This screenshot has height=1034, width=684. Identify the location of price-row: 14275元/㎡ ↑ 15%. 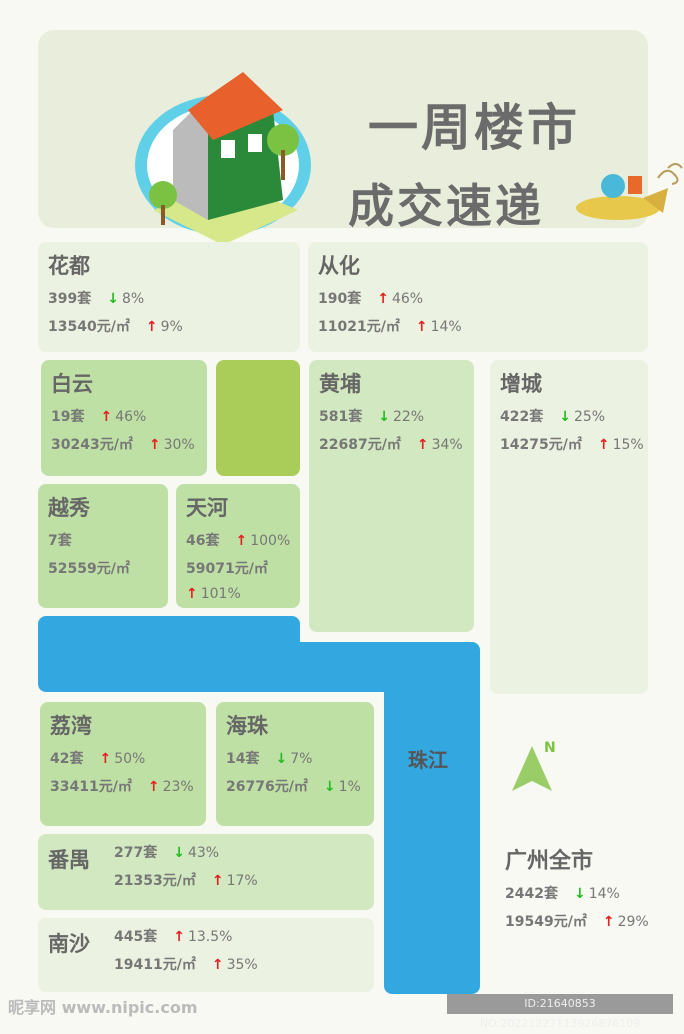
(572, 444).